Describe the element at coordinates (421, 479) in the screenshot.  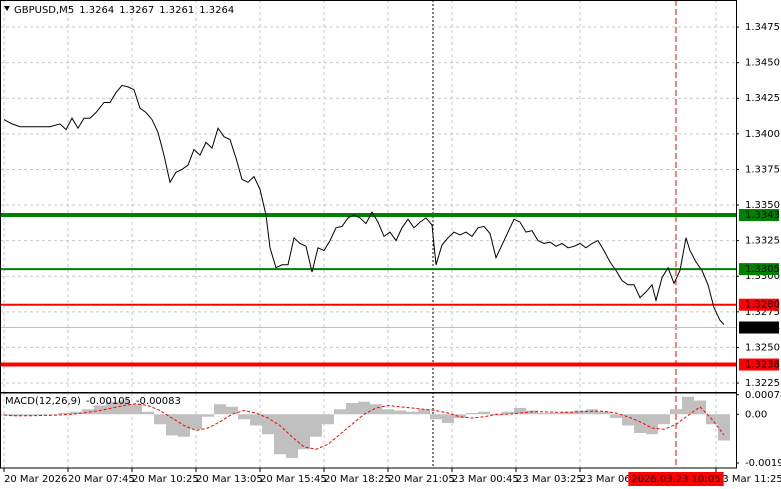
I see `x-tick-label: 20 Mar 21:05` at that location.